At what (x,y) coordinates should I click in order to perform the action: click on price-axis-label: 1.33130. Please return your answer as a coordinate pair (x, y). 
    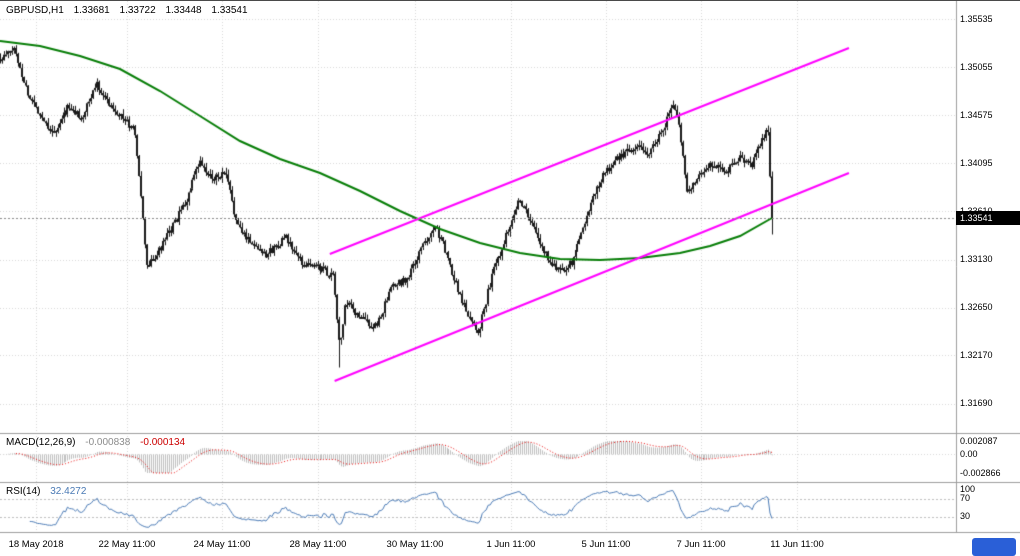
    Looking at the image, I should click on (976, 259).